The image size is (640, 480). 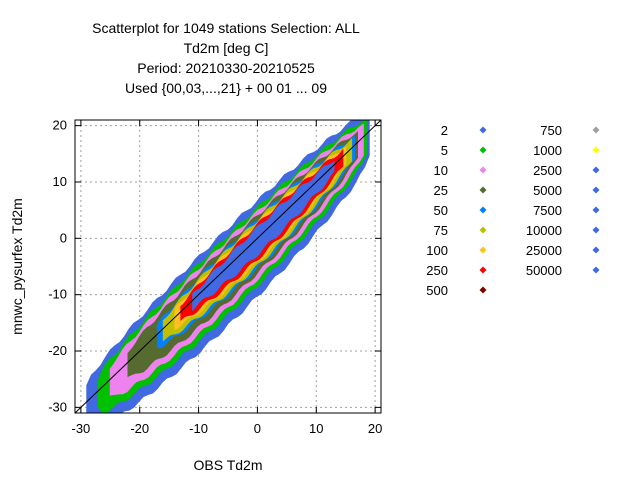 What do you see at coordinates (226, 48) in the screenshot?
I see `chart-title-line-2: Td2m [deg C]` at bounding box center [226, 48].